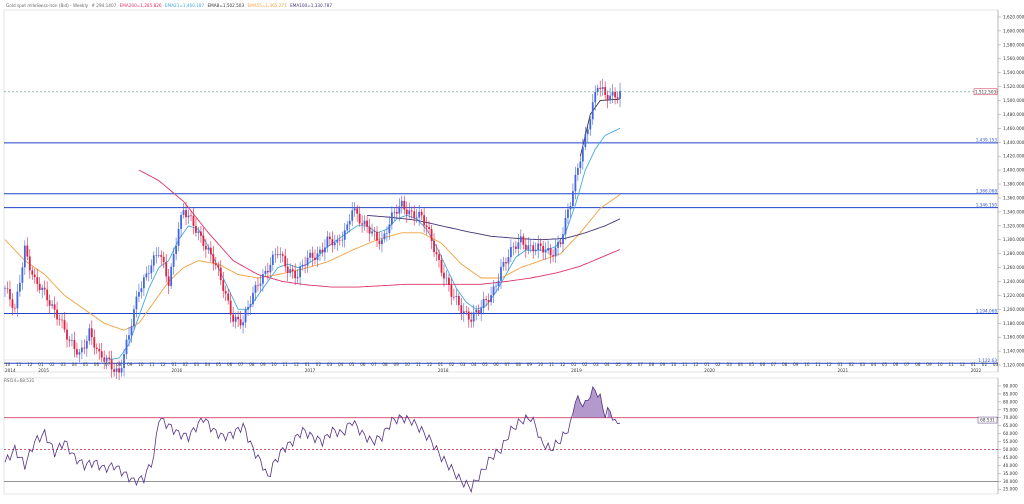 The height and width of the screenshot is (504, 1024). What do you see at coordinates (918, 364) in the screenshot?
I see `month-label: 08` at bounding box center [918, 364].